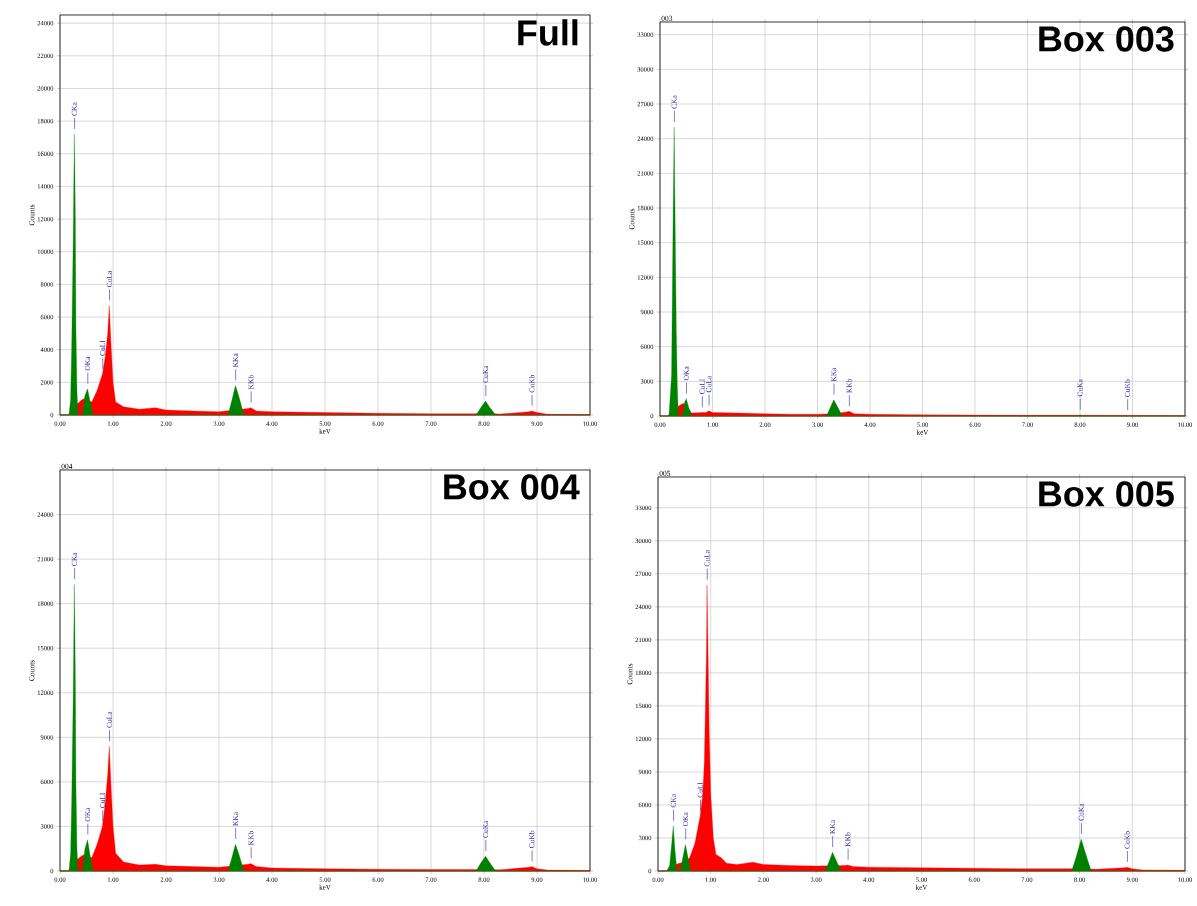  What do you see at coordinates (1106, 494) in the screenshot?
I see `chart-title: Box 005` at bounding box center [1106, 494].